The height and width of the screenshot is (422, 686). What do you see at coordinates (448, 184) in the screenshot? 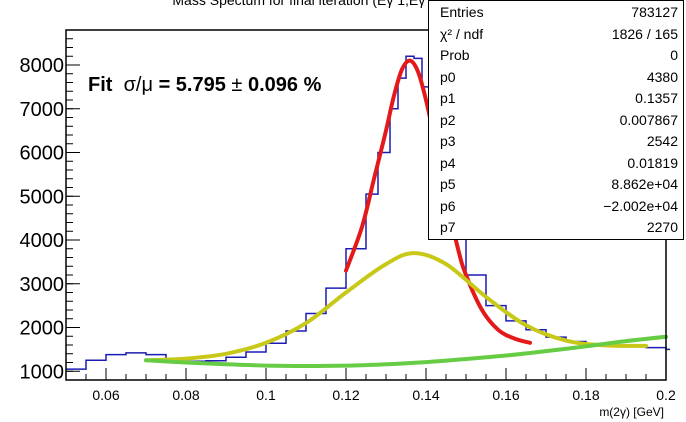
I see `stat-key: p5` at bounding box center [448, 184].